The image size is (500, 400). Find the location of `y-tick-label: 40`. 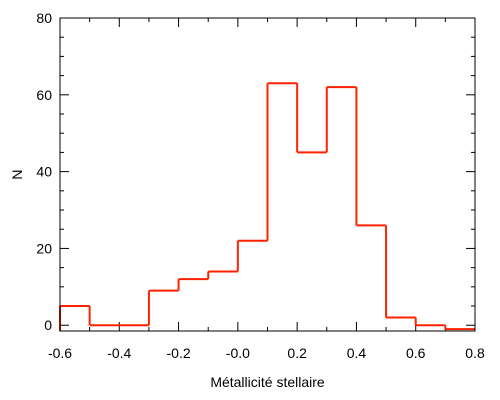

y-tick-label: 40 is located at coordinates (44, 172).